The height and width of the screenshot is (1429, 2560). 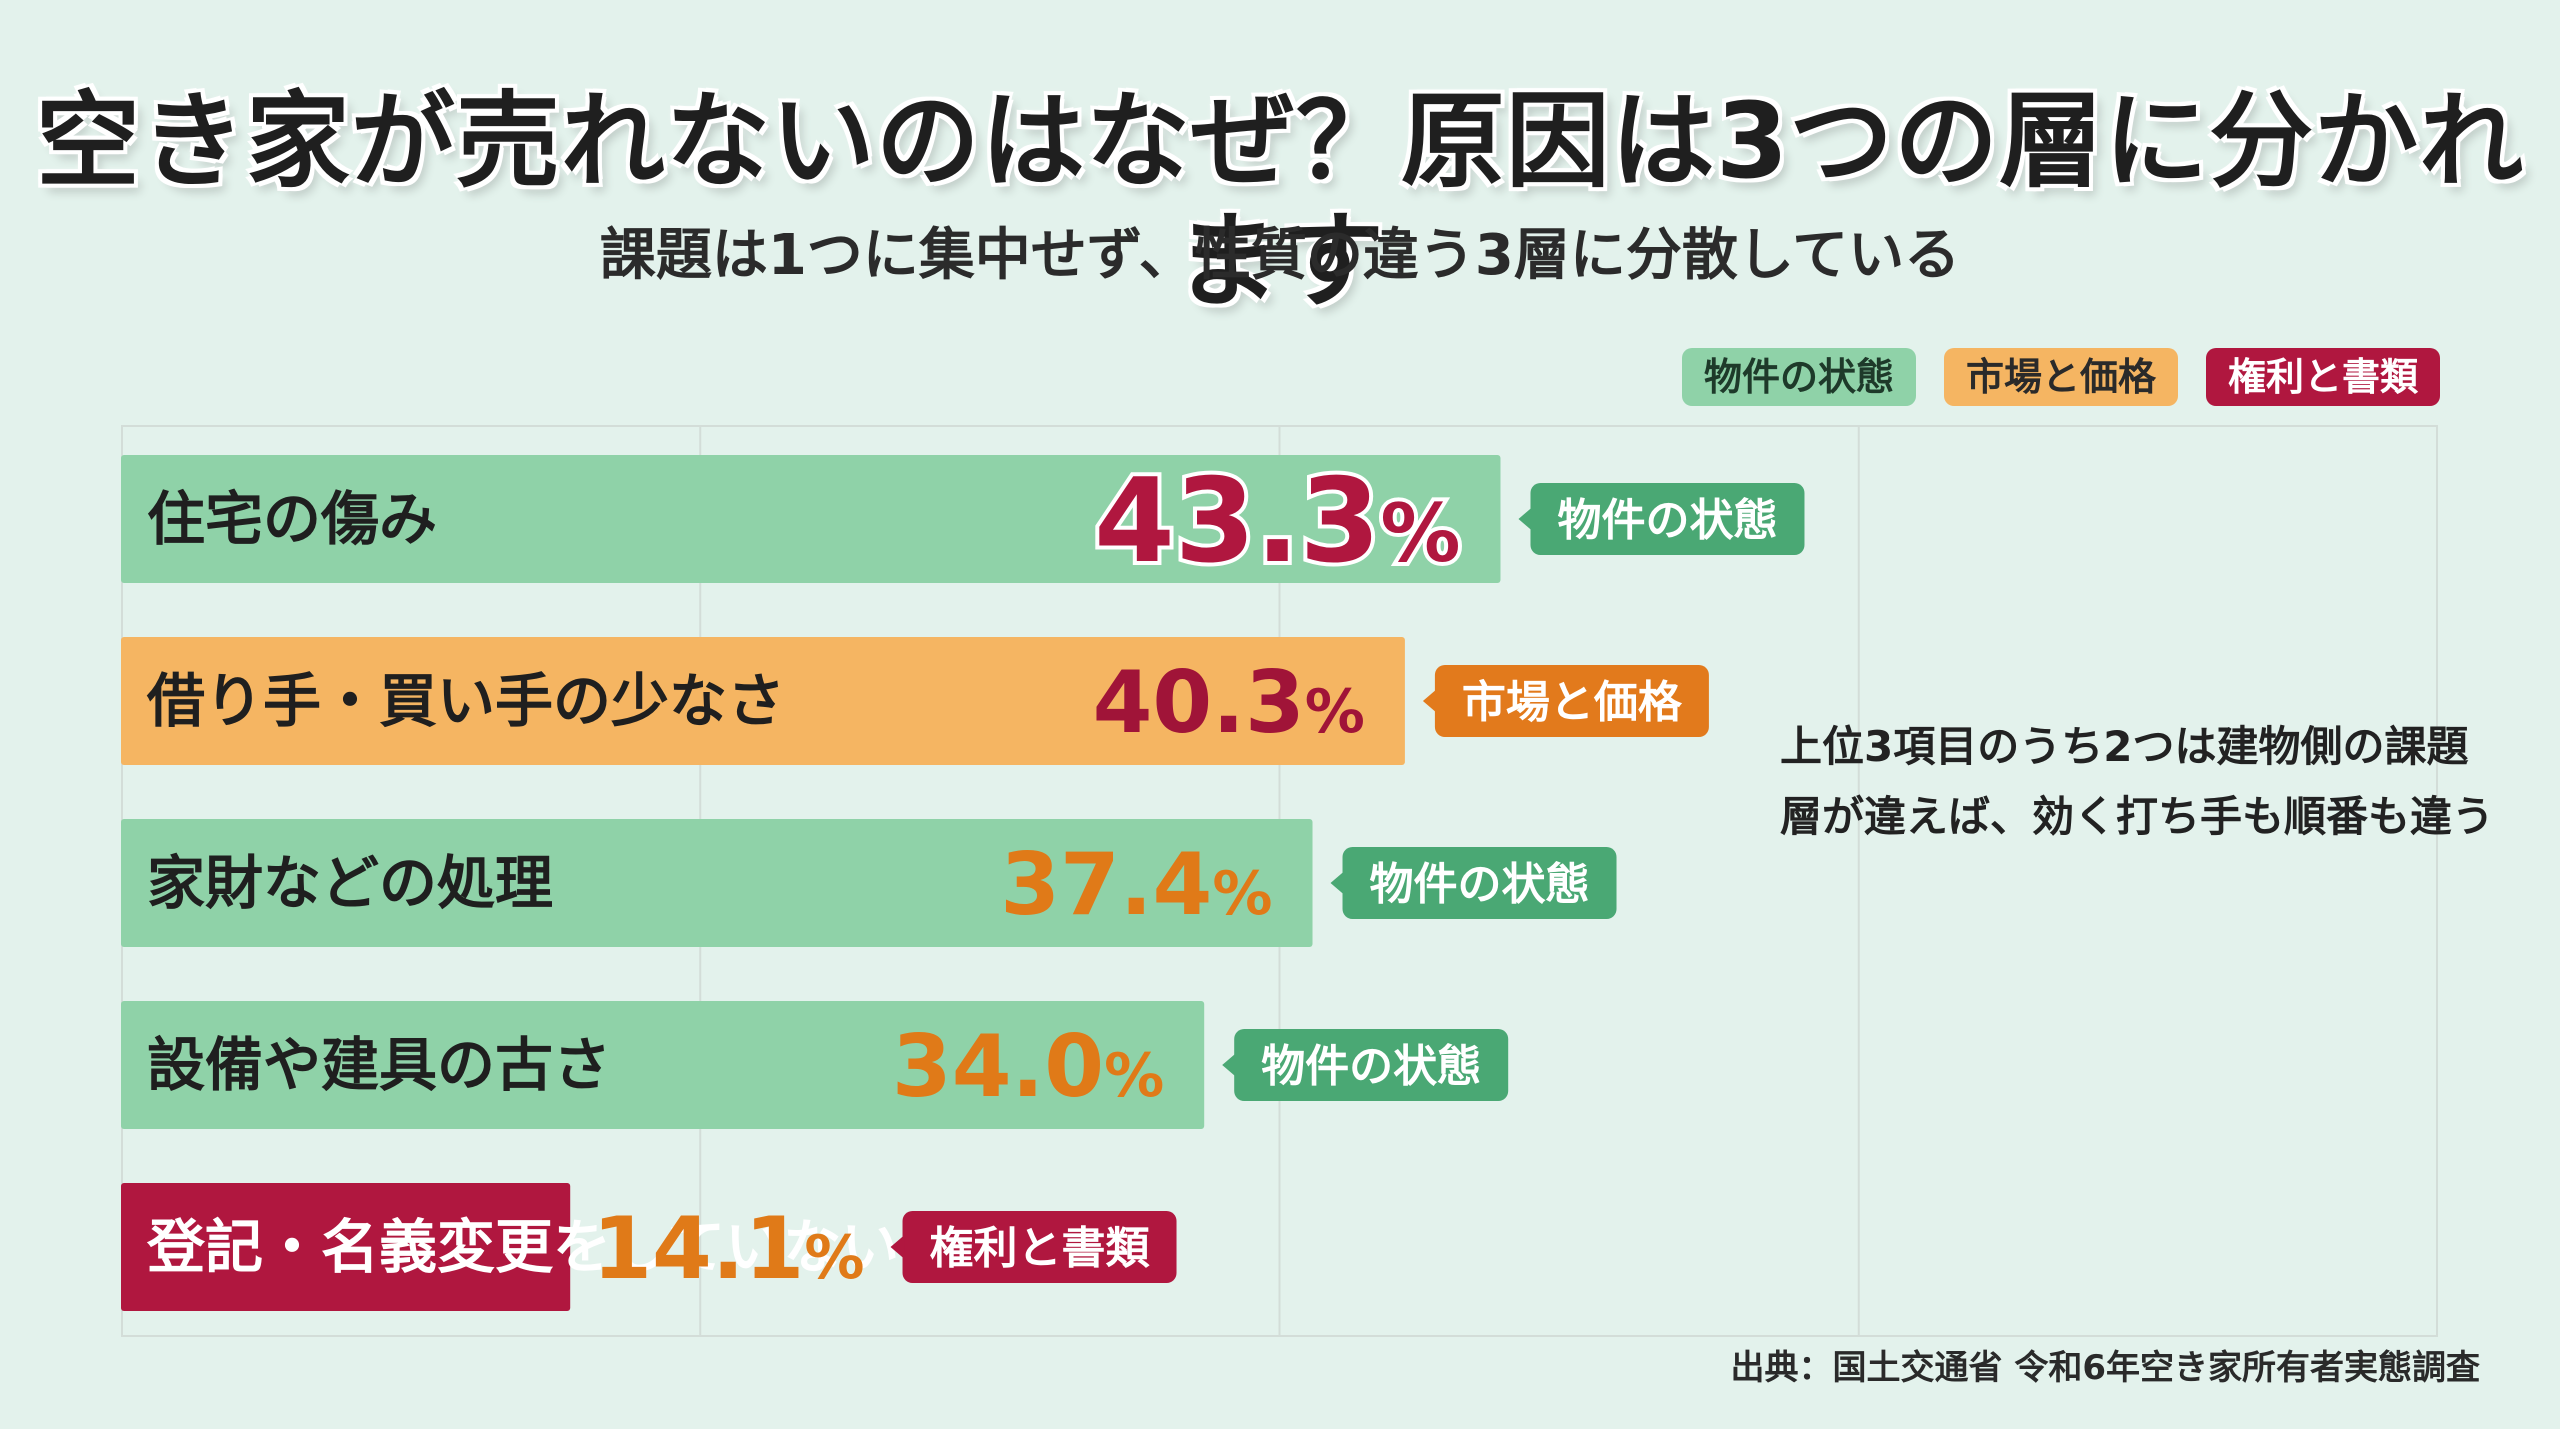 I want to click on group-tag-label: 権利と書類, so click(x=1040, y=1248).